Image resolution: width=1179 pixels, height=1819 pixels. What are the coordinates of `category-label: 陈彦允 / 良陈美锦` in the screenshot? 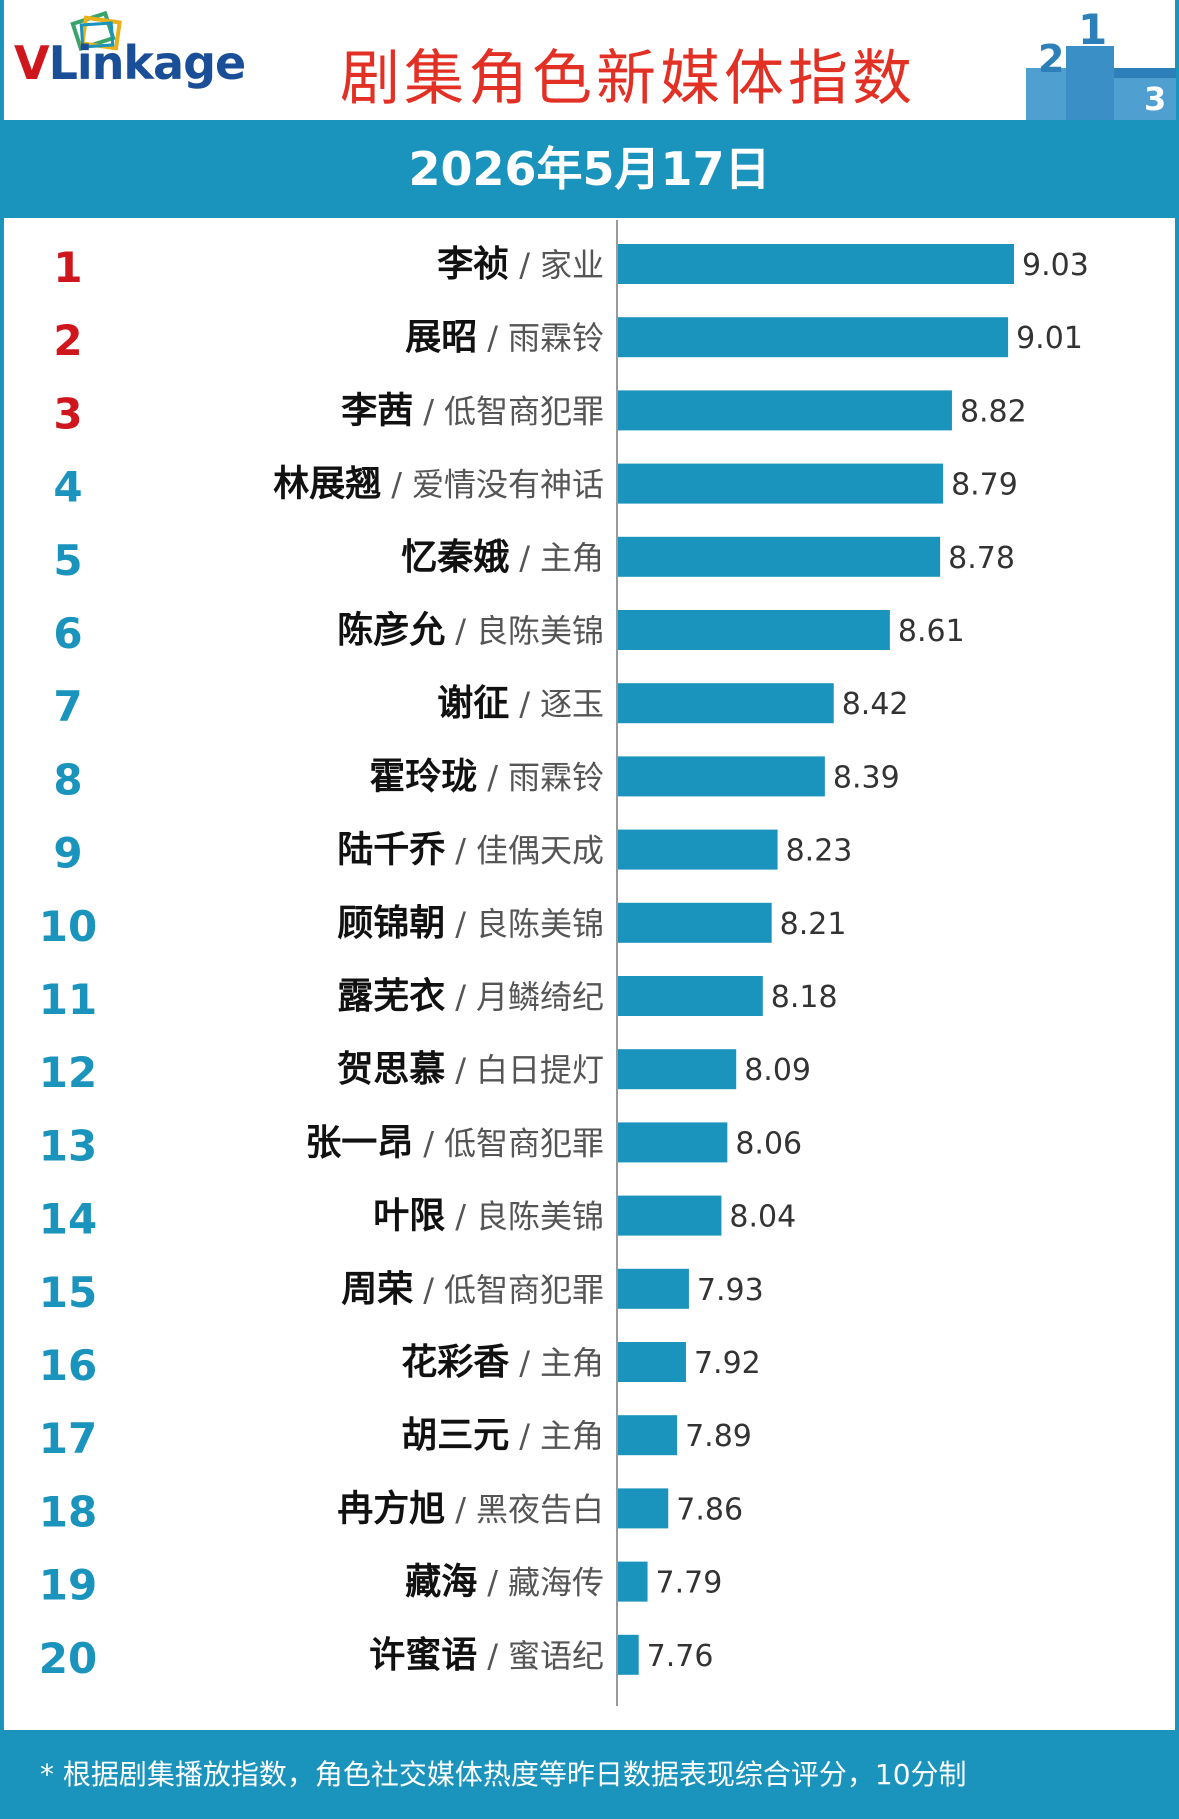 It's located at (470, 630).